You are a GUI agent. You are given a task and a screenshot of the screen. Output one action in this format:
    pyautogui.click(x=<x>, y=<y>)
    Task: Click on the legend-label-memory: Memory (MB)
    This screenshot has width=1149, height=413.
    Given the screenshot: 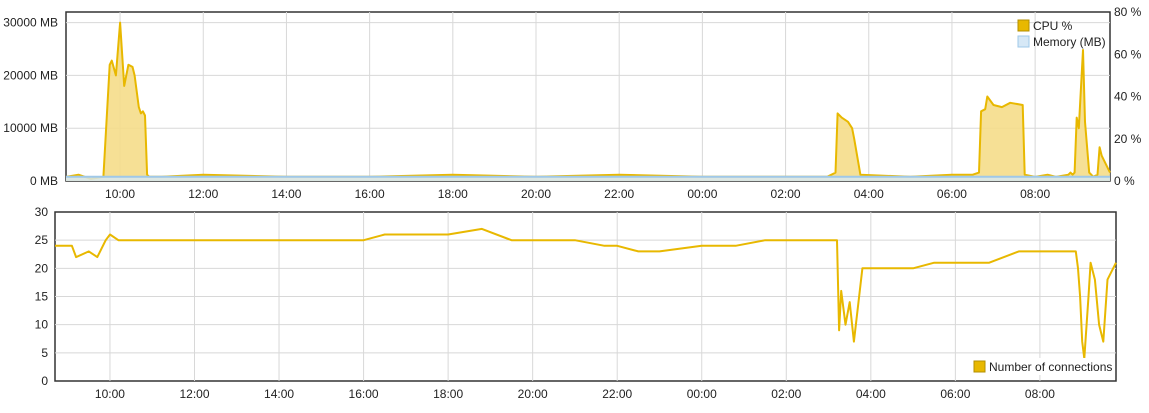 What is the action you would take?
    pyautogui.click(x=1069, y=42)
    